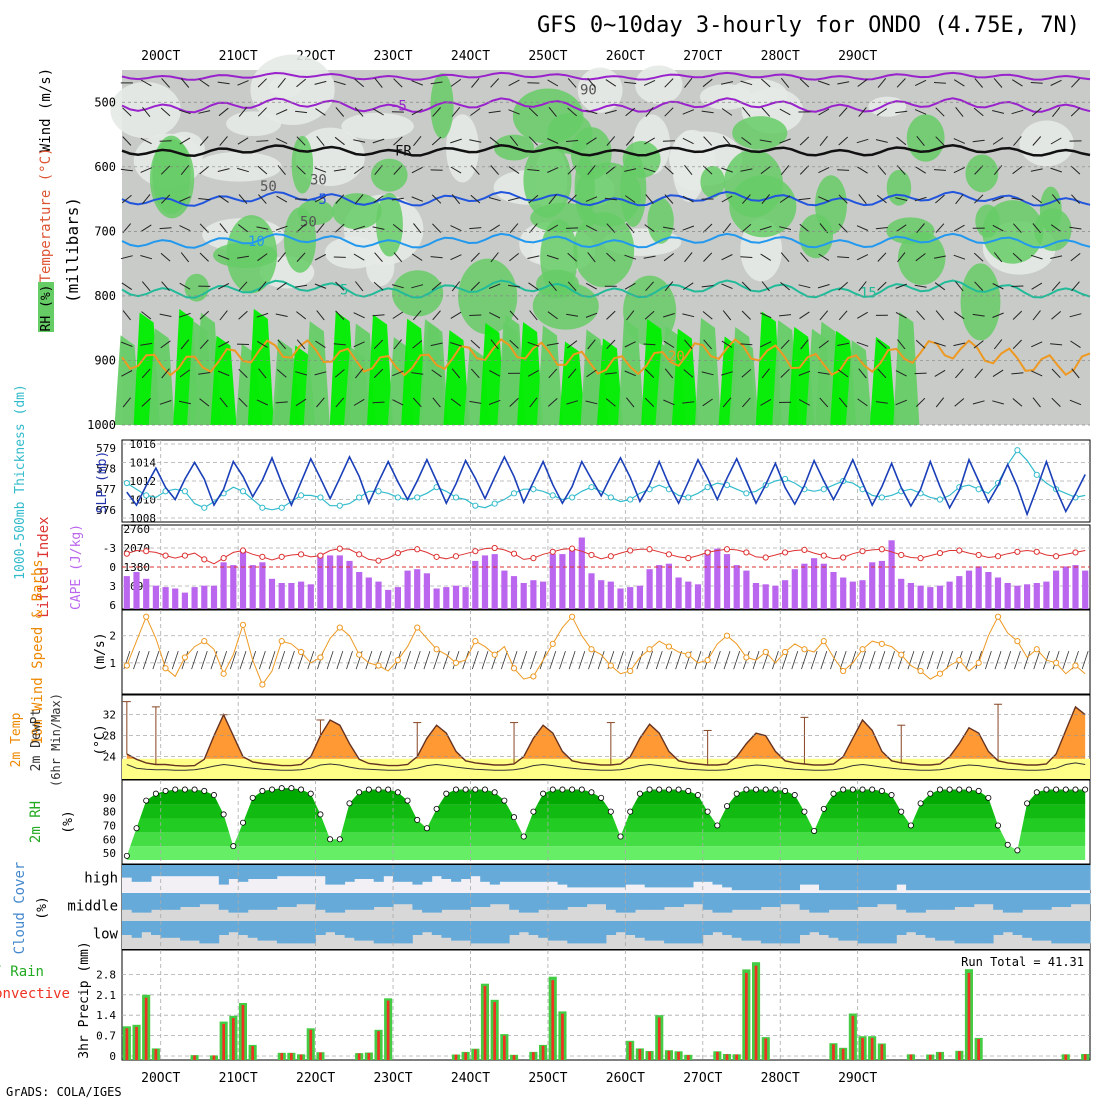  What do you see at coordinates (470, 1078) in the screenshot?
I see `time-label-bottom: 24OCT` at bounding box center [470, 1078].